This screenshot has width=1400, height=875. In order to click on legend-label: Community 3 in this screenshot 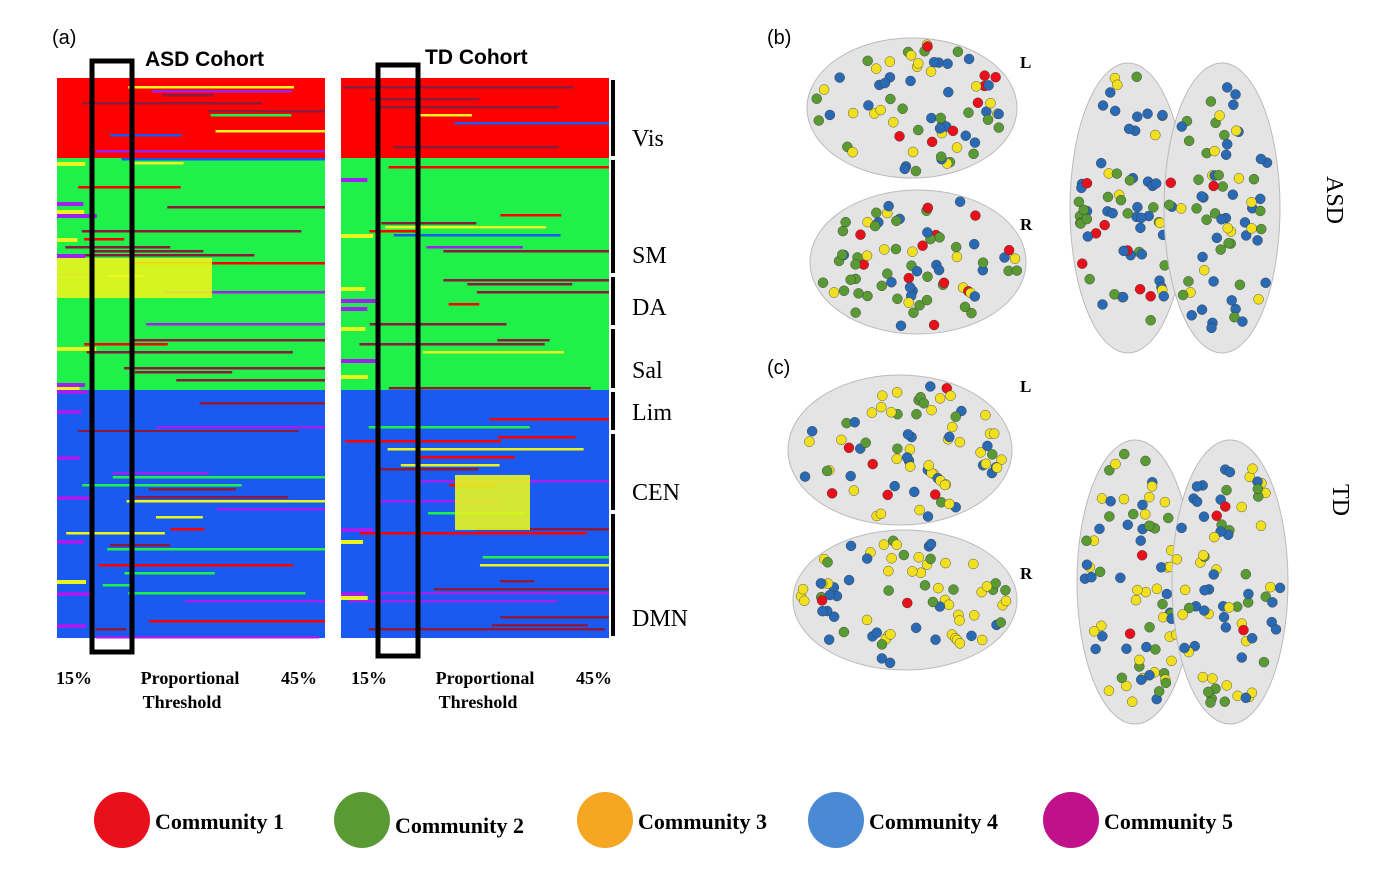, I will do `click(702, 821)`.